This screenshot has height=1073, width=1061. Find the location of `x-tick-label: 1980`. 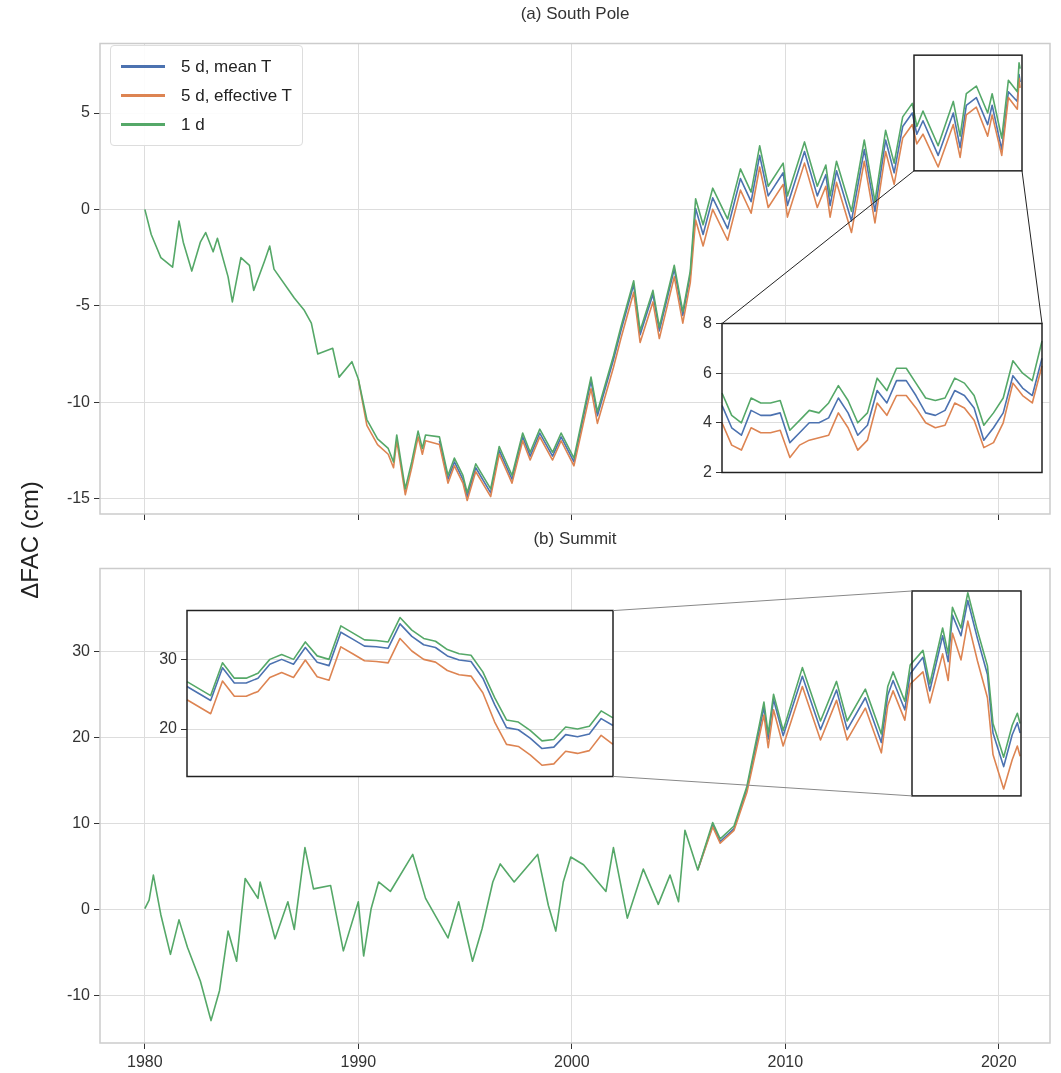

x-tick-label: 1980 is located at coordinates (145, 1062).